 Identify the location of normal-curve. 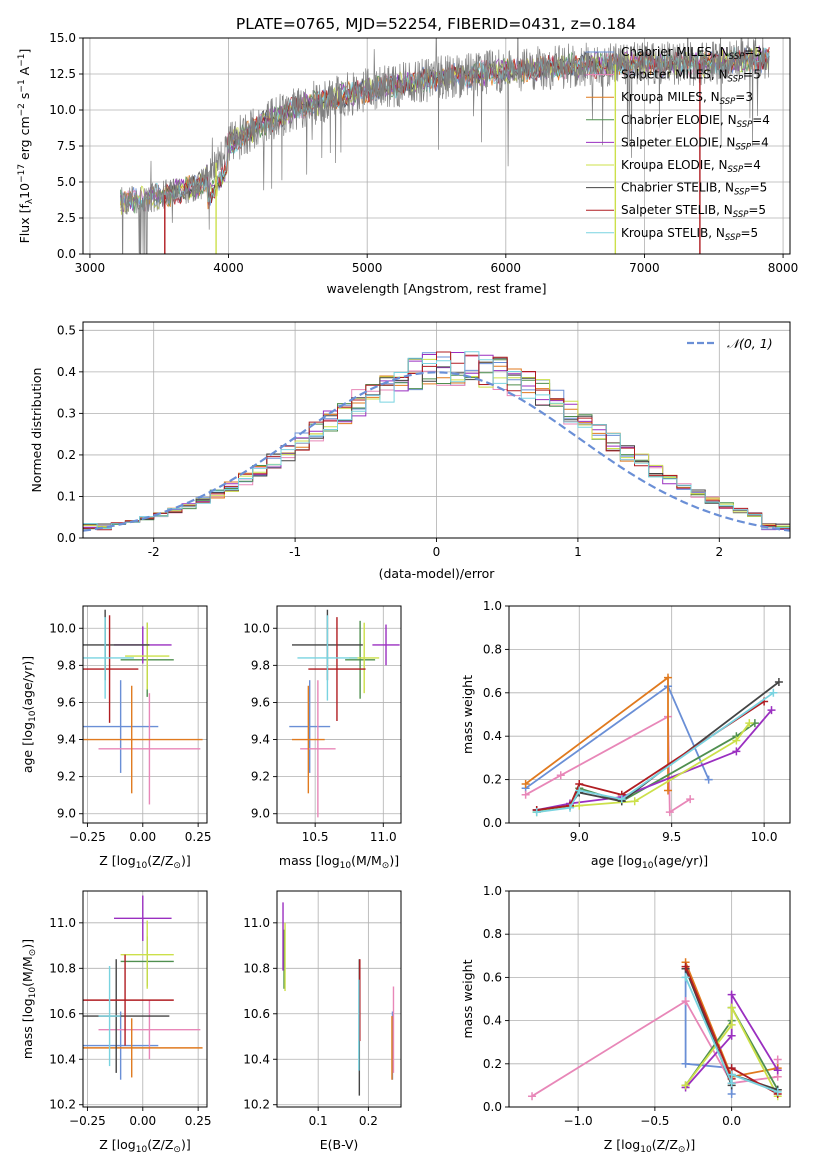
(436, 451).